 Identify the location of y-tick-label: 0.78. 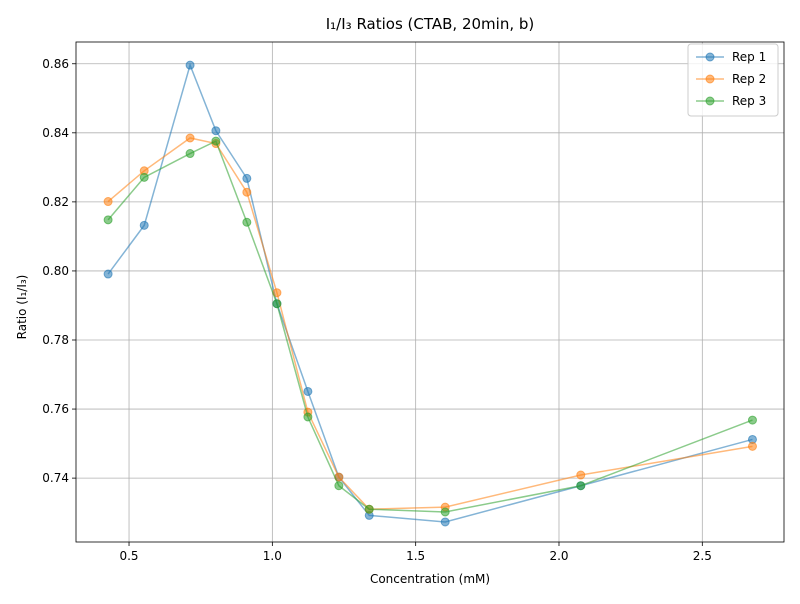
(55, 340).